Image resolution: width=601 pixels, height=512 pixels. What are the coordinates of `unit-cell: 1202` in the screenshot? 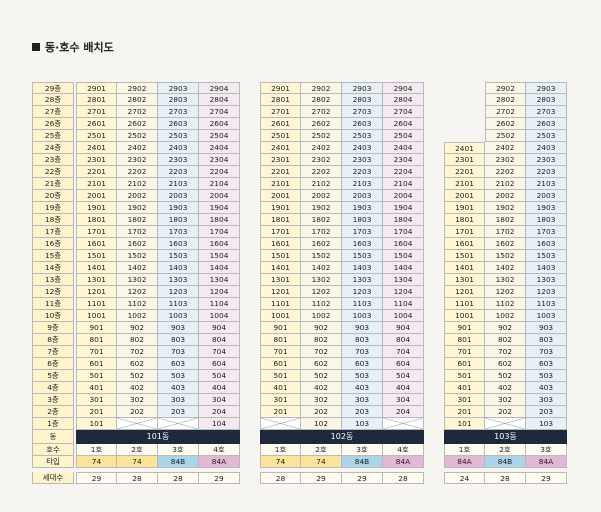 It's located at (321, 292).